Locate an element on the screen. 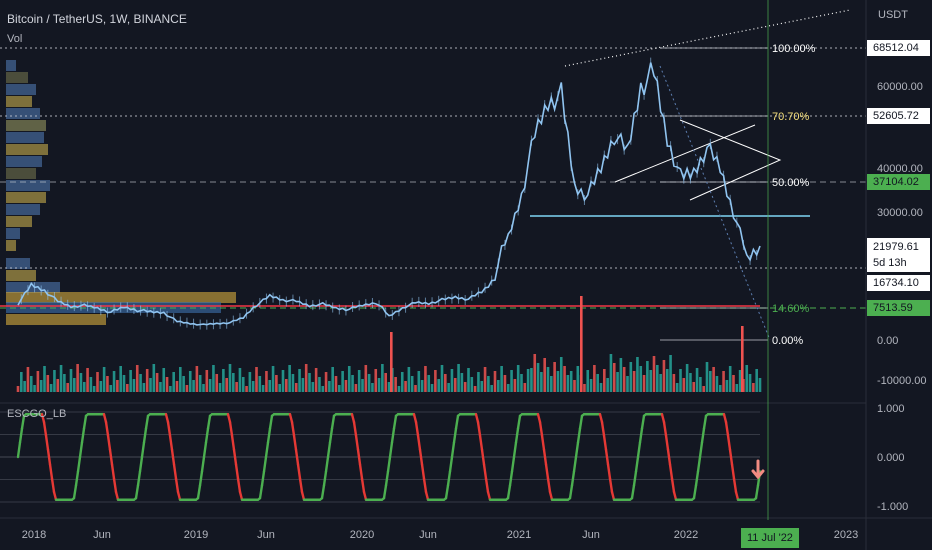  current-date-tag: 11 Jul '22 is located at coordinates (770, 538).